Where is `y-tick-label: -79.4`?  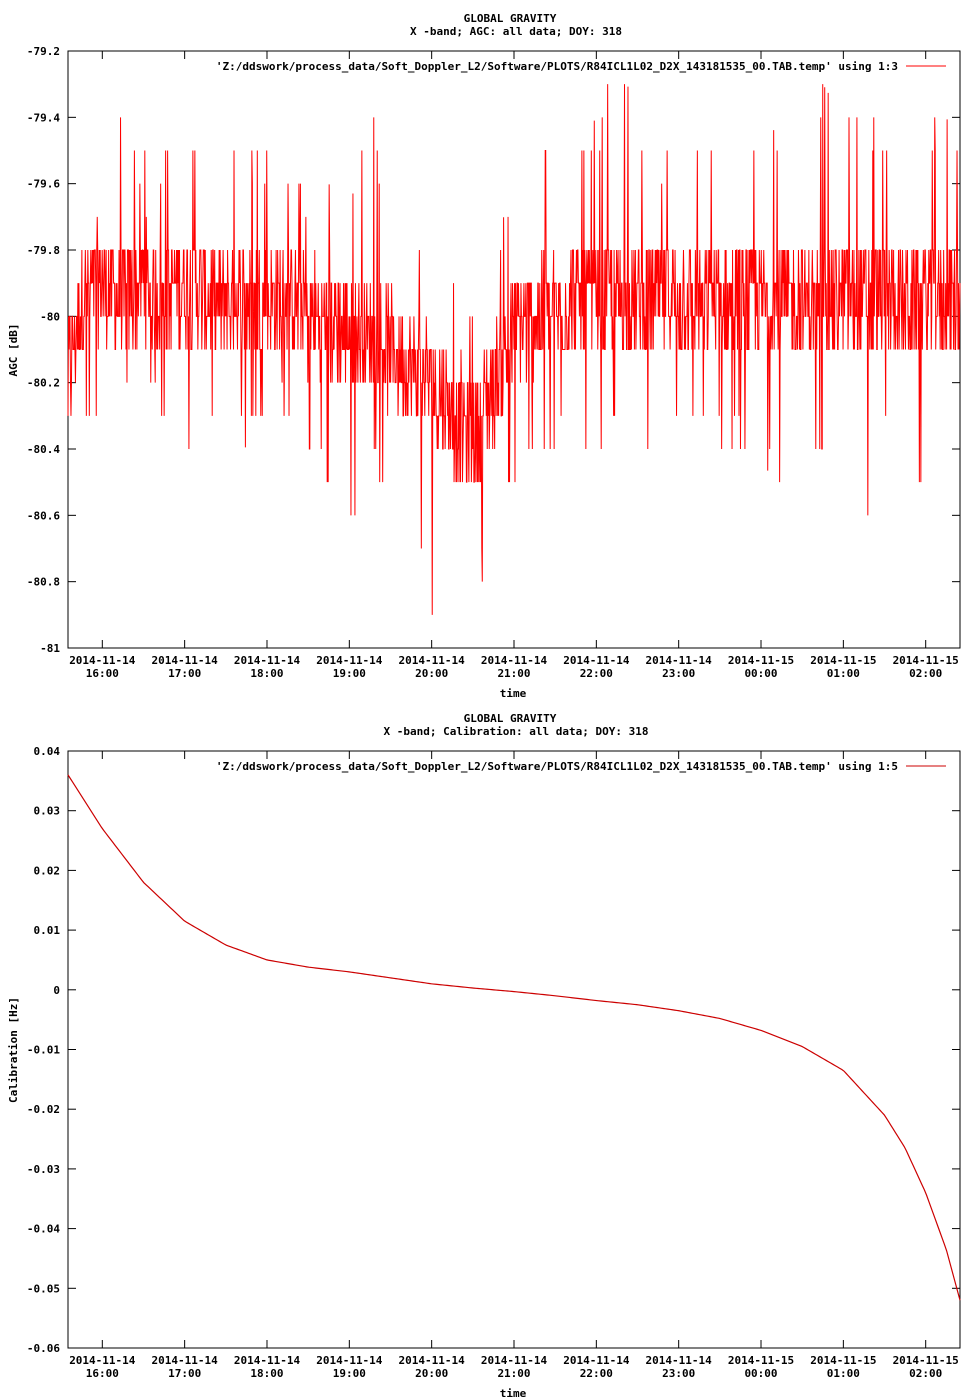
y-tick-label: -79.4 is located at coordinates (43, 117).